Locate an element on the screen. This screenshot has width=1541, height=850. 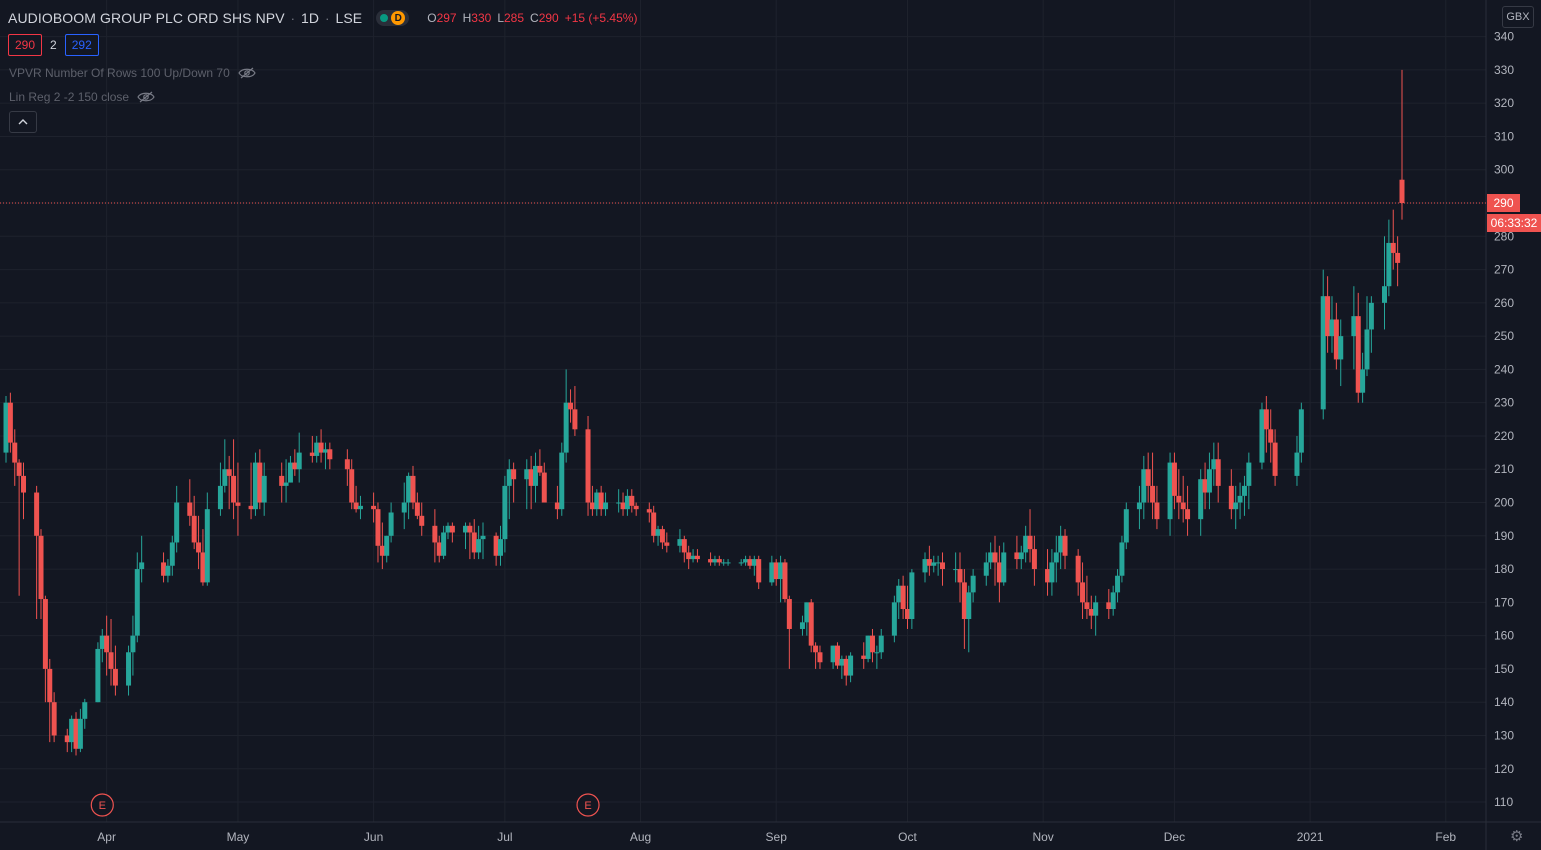
indicator-vpvr: VPVR Number Of Rows 100 Up/Down 70 is located at coordinates (132, 73).